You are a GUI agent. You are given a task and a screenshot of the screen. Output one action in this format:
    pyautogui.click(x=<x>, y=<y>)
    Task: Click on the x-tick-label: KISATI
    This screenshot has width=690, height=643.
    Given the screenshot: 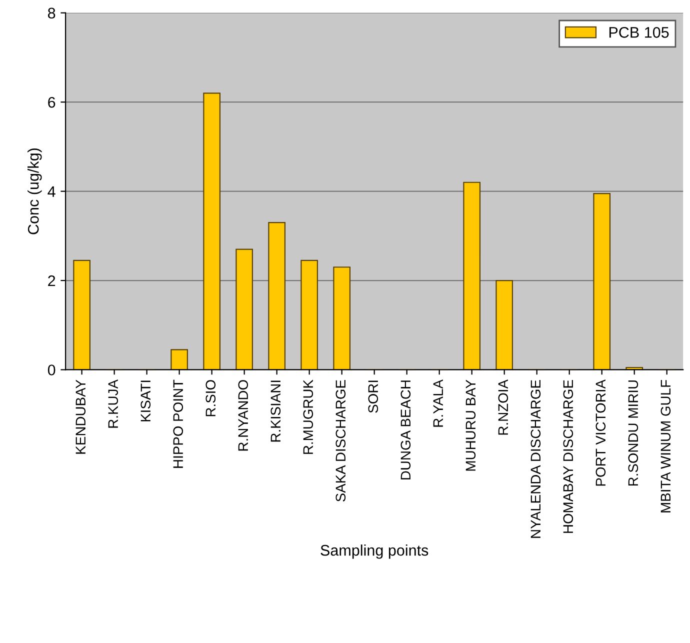 What is the action you would take?
    pyautogui.click(x=145, y=401)
    